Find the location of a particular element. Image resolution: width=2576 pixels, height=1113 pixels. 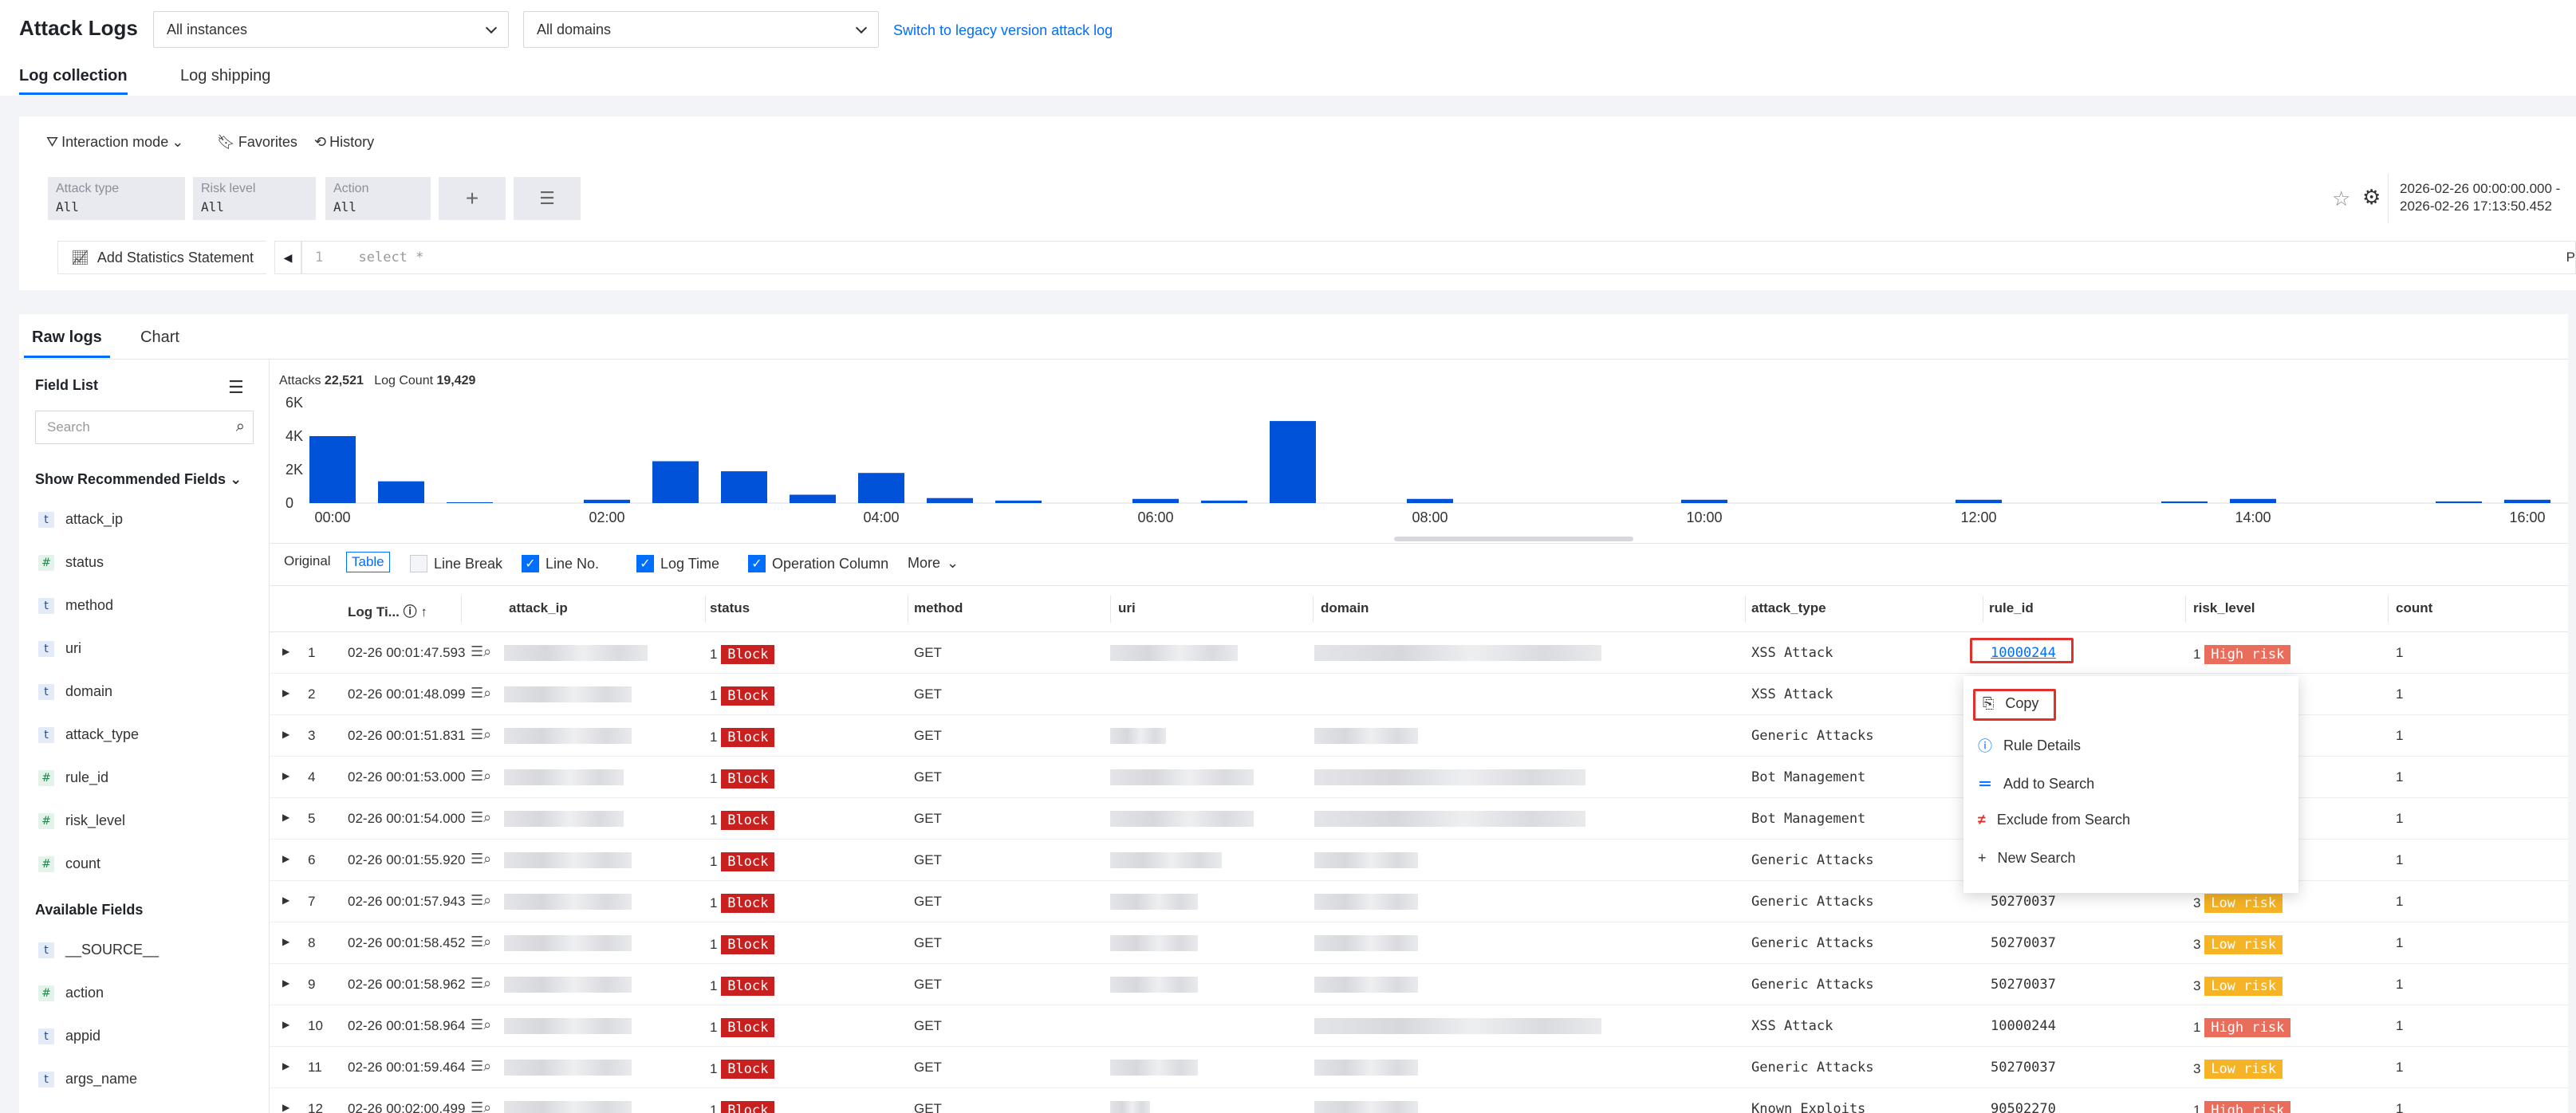

field-list-menu-icon: ☰ is located at coordinates (236, 387).